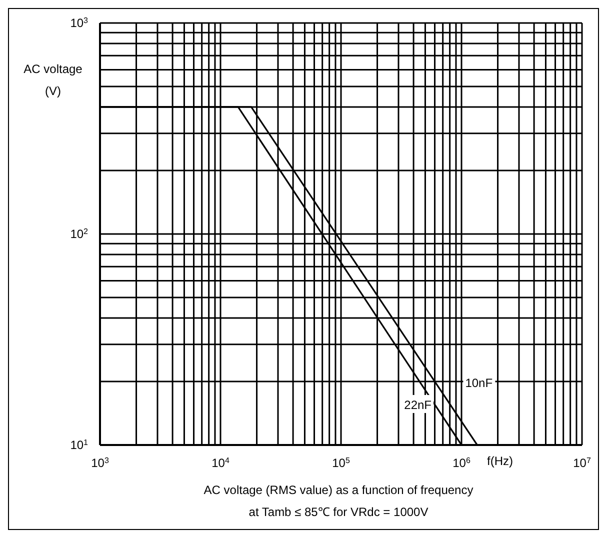  What do you see at coordinates (341, 463) in the screenshot?
I see `x-tick-label: 10$^{5}$` at bounding box center [341, 463].